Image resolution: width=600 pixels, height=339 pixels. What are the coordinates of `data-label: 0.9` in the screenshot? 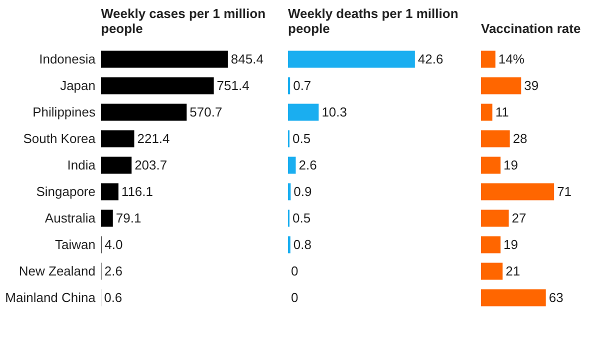 It's located at (303, 191).